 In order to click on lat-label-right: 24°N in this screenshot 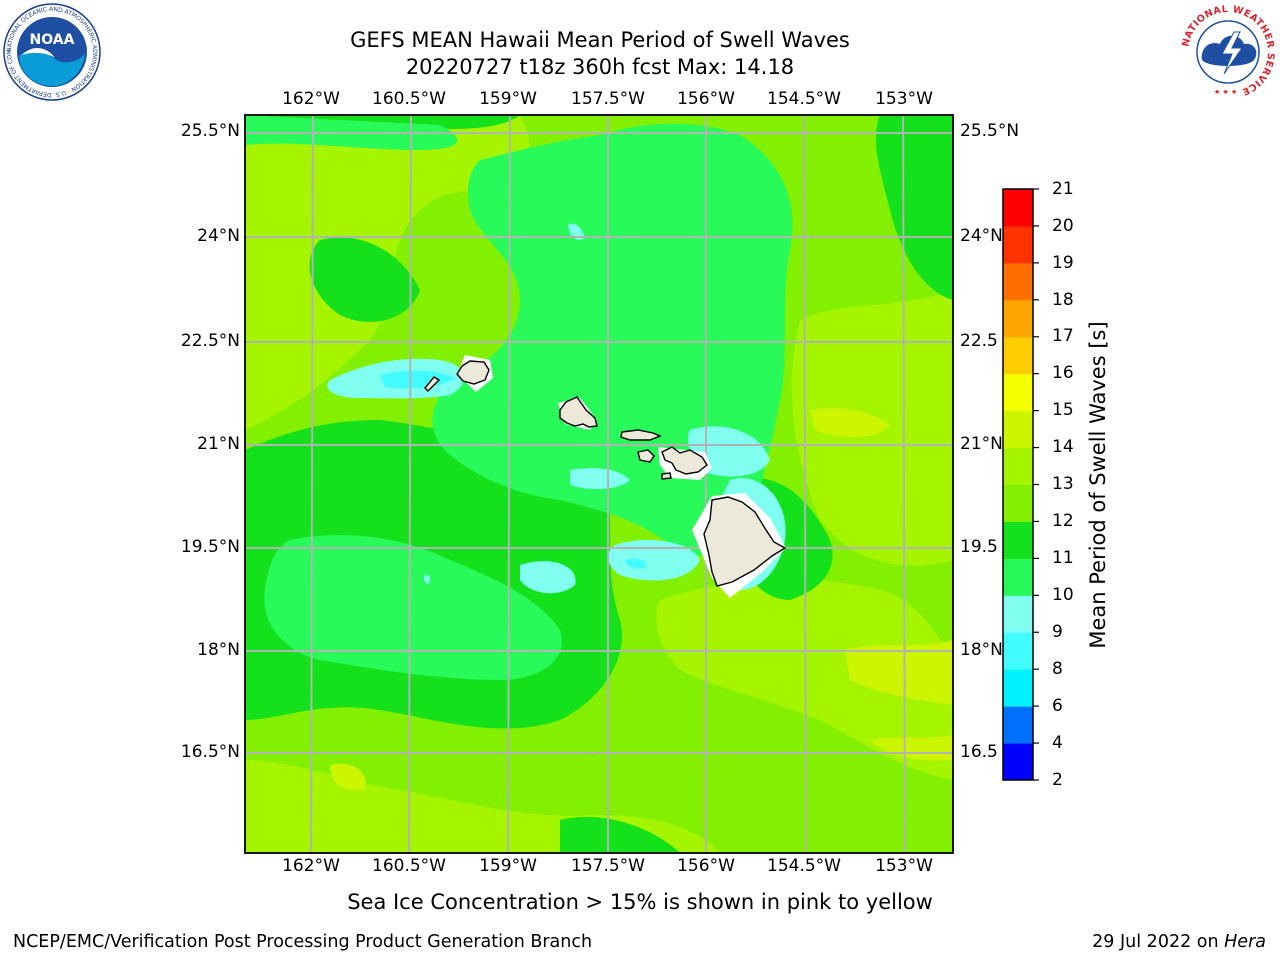, I will do `click(981, 236)`.